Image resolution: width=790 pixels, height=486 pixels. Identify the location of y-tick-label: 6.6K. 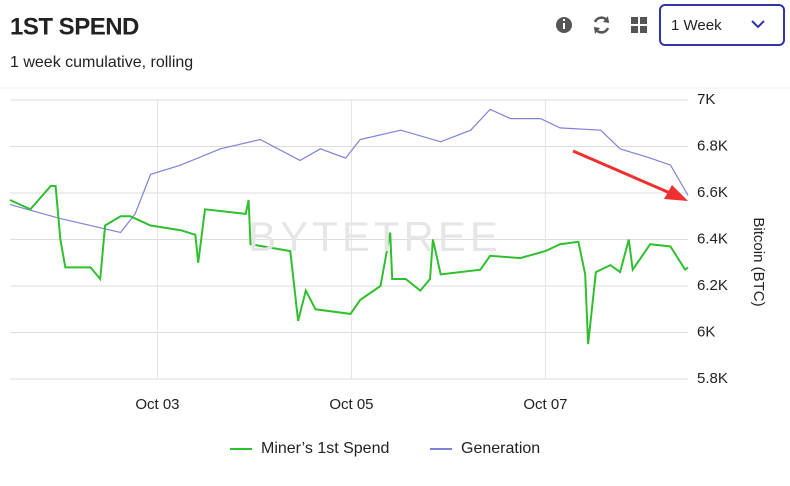
(712, 192).